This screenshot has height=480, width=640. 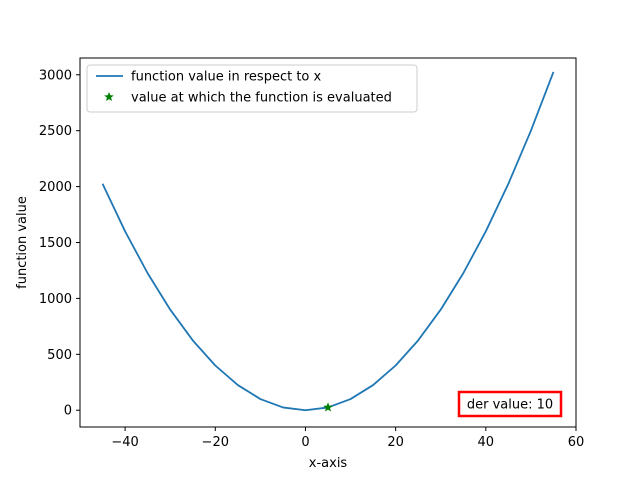 I want to click on y-tick-label: 500, so click(x=59, y=355).